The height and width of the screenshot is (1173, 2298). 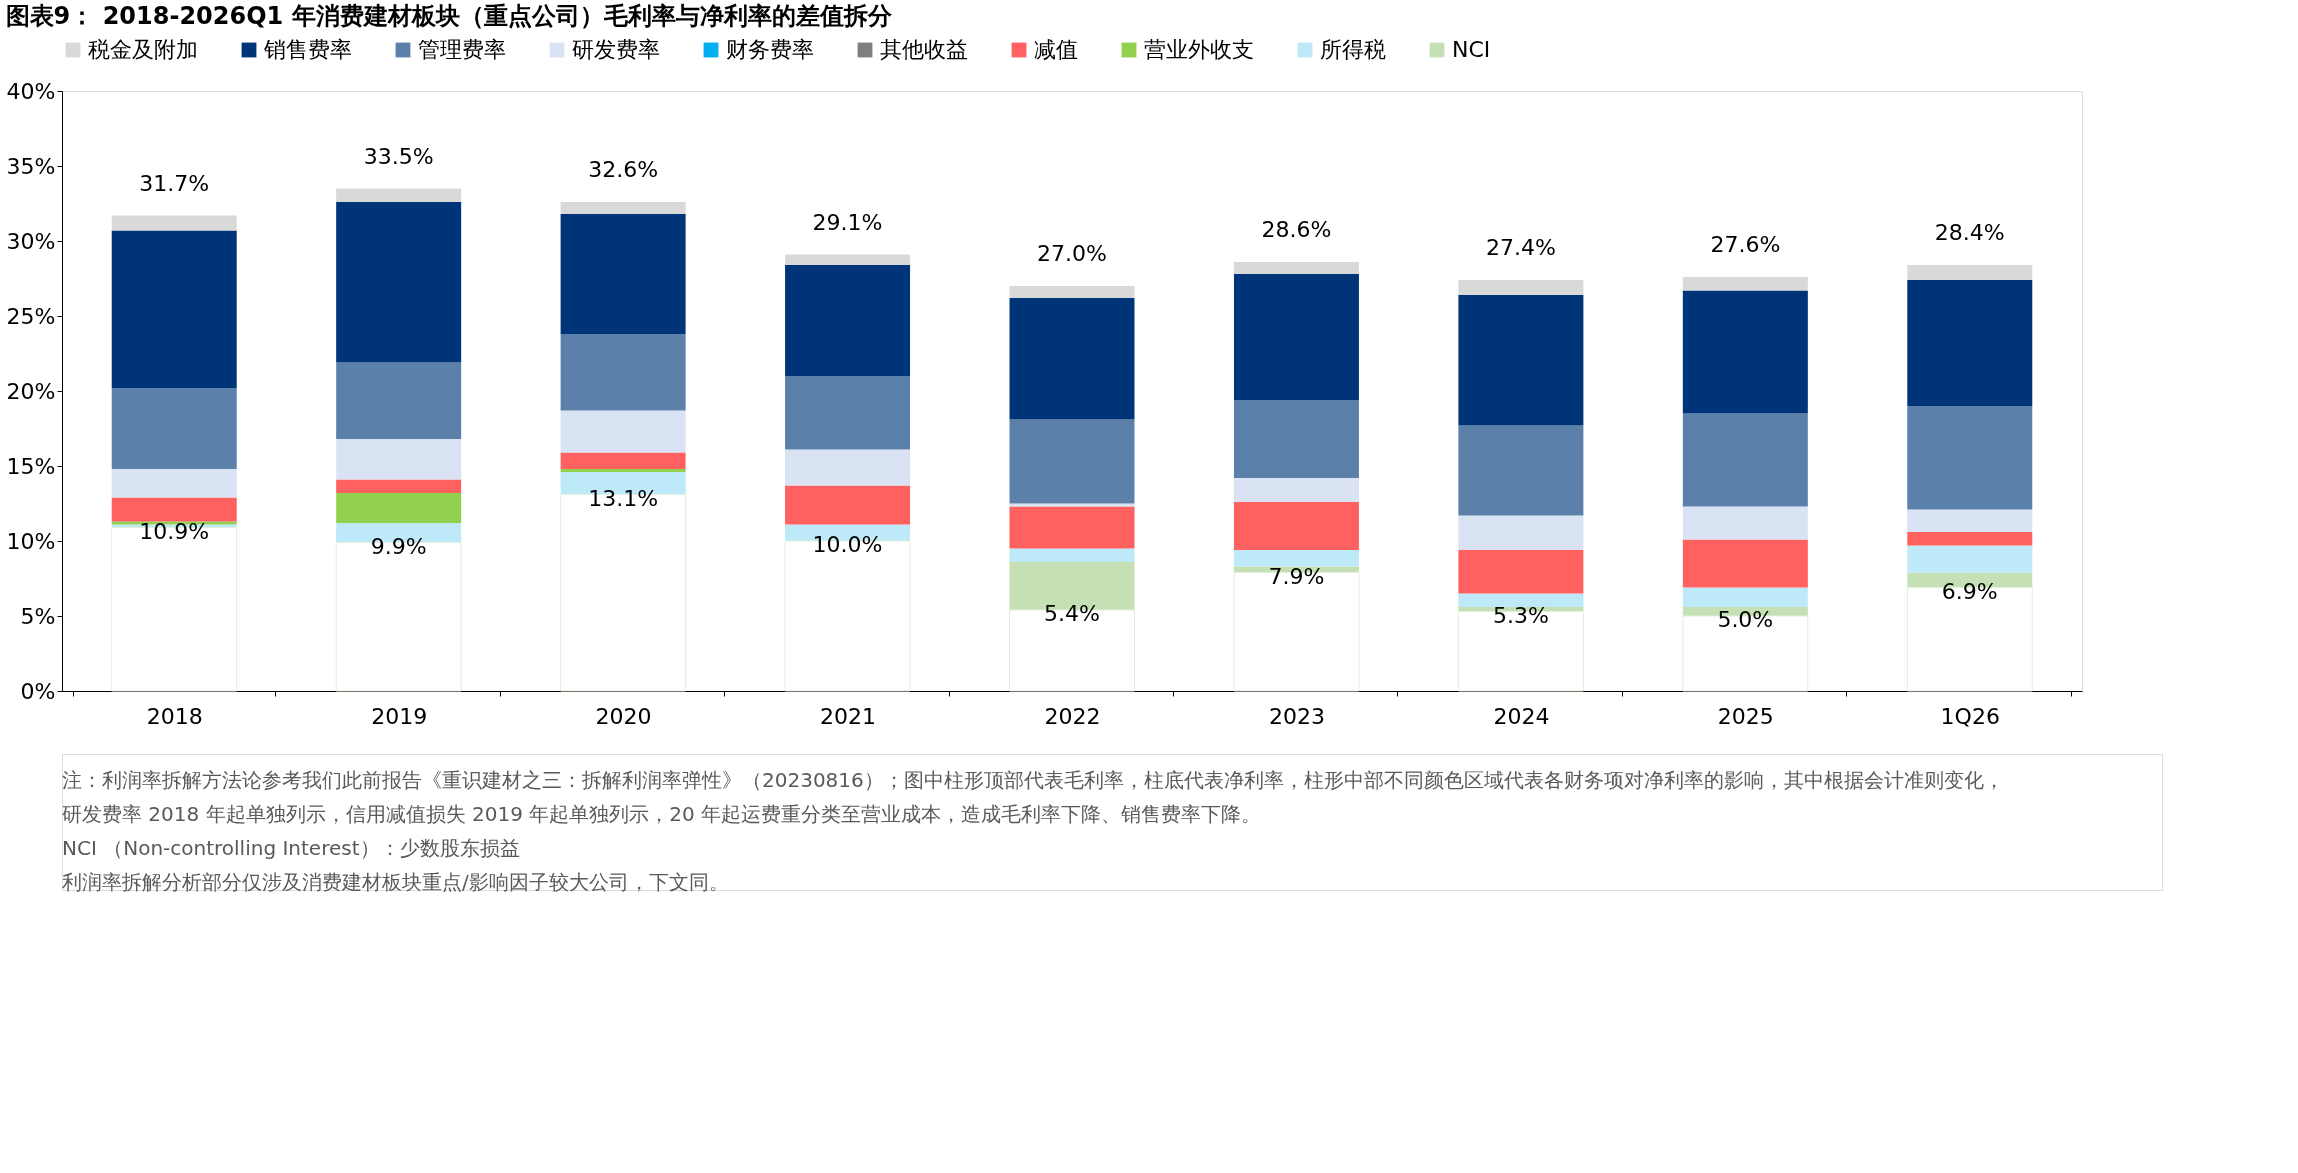 I want to click on y-tick-label: 15%, so click(x=31, y=466).